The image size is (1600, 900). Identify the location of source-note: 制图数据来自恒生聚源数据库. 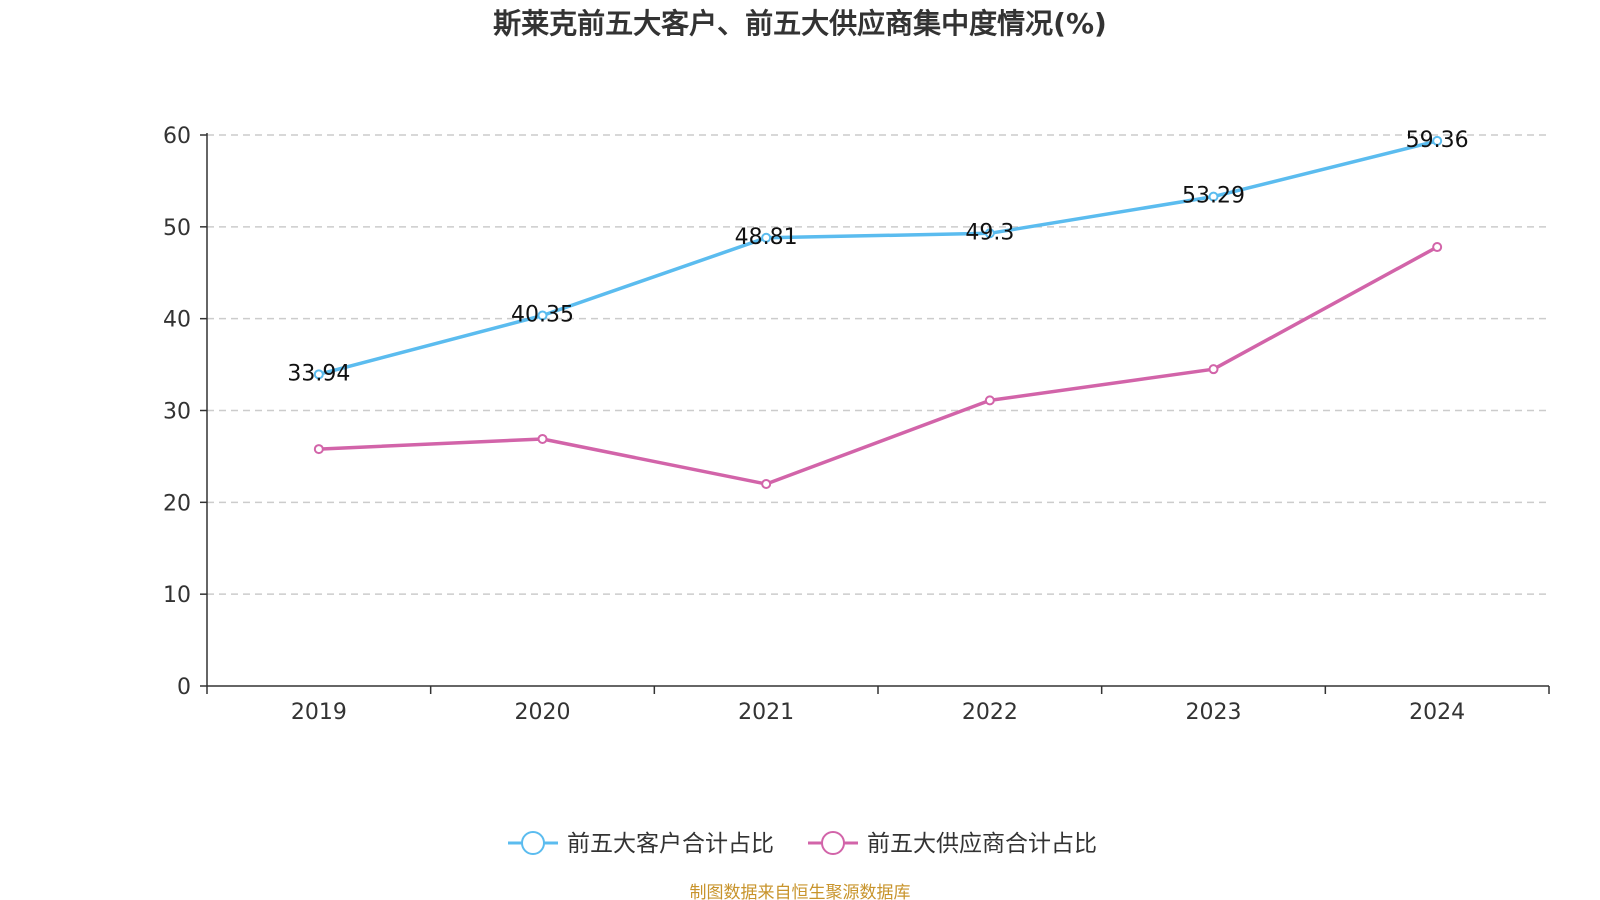
(800, 891).